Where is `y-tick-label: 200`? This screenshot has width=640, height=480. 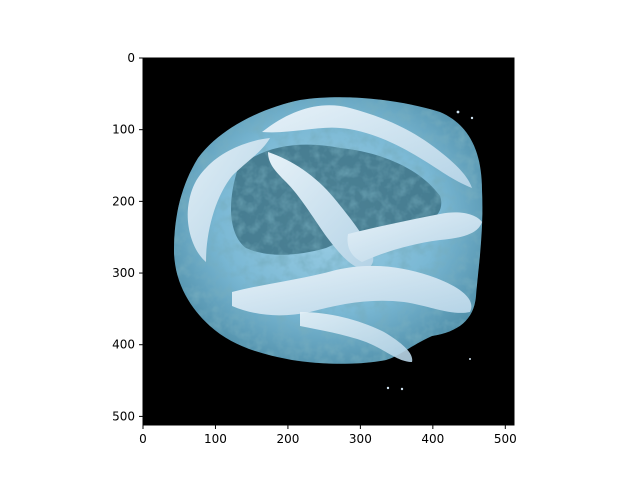 y-tick-label: 200 is located at coordinates (123, 201).